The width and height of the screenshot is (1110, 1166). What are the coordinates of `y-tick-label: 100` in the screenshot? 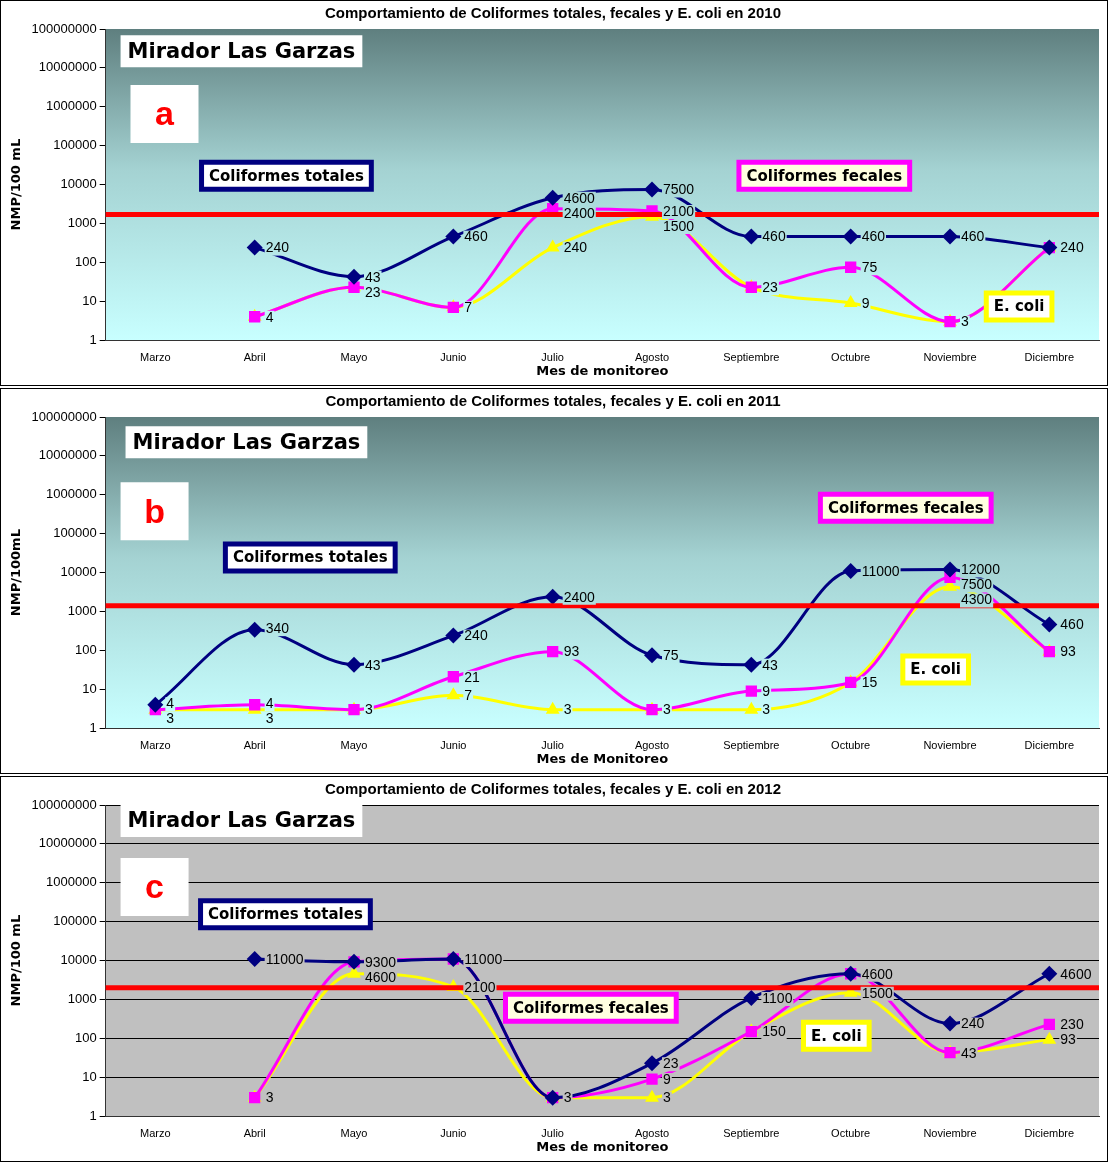 It's located at (85, 649).